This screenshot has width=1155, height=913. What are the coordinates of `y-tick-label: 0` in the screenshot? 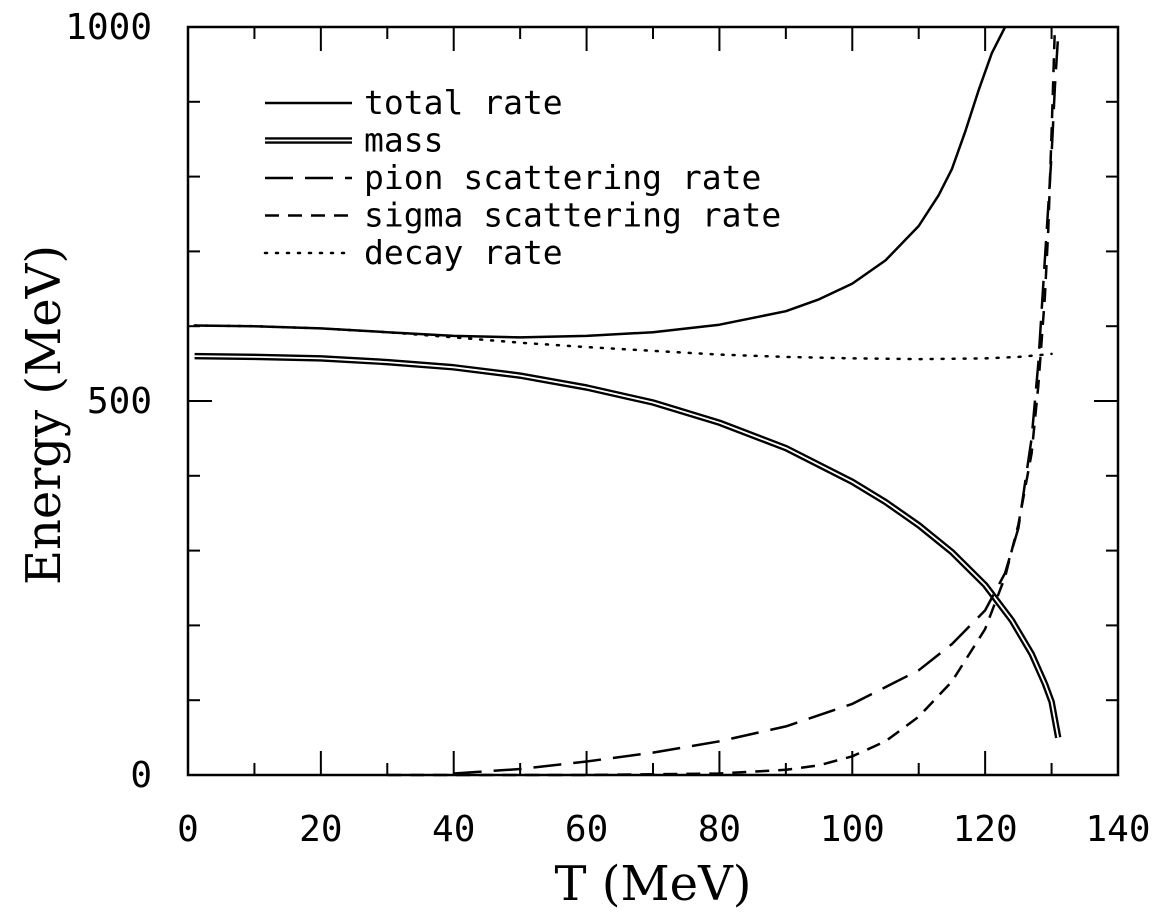 It's located at (141, 775).